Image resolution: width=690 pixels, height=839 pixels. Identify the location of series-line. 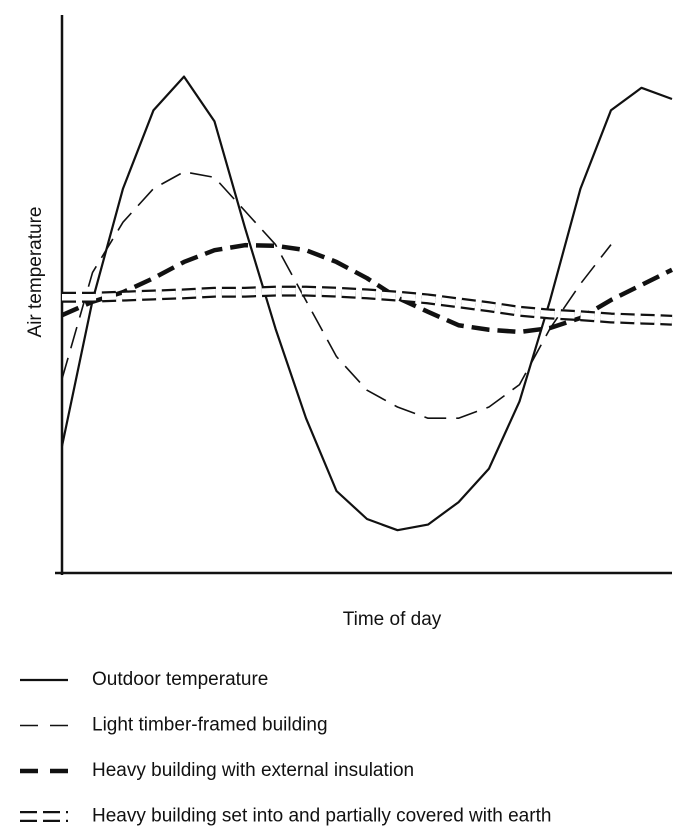
(367, 288).